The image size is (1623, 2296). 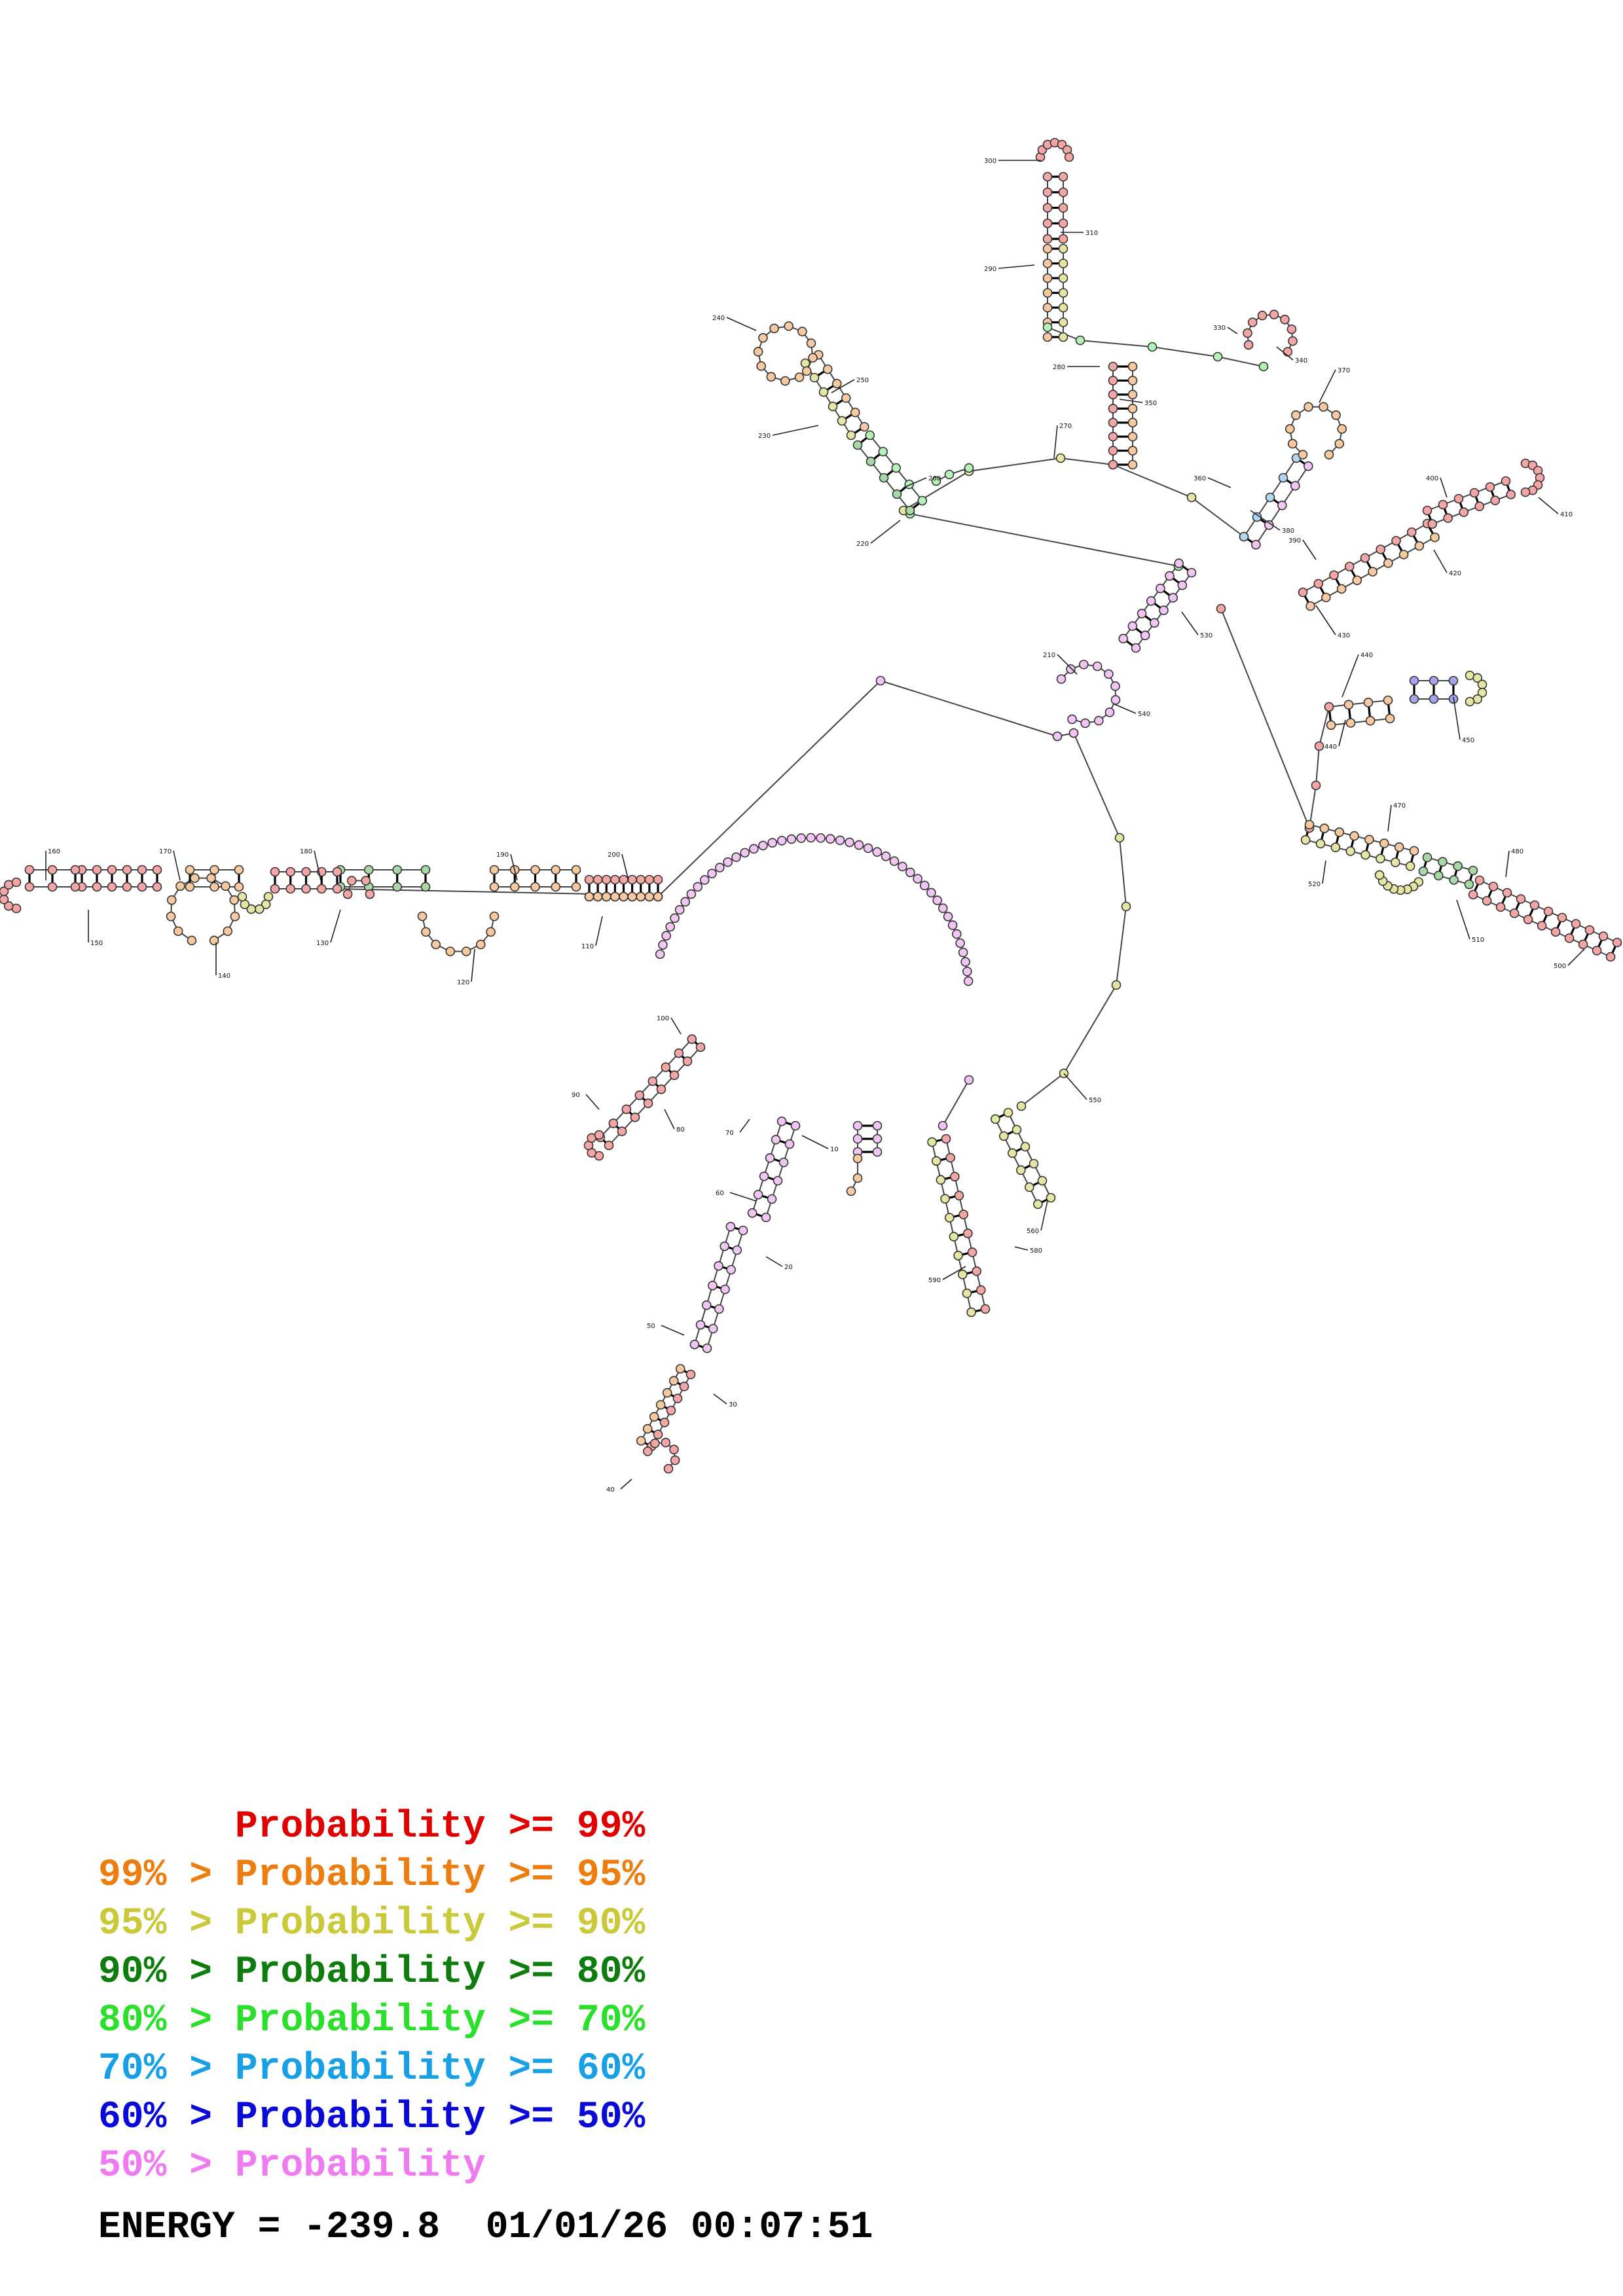 I want to click on position-label: 190, so click(x=502, y=856).